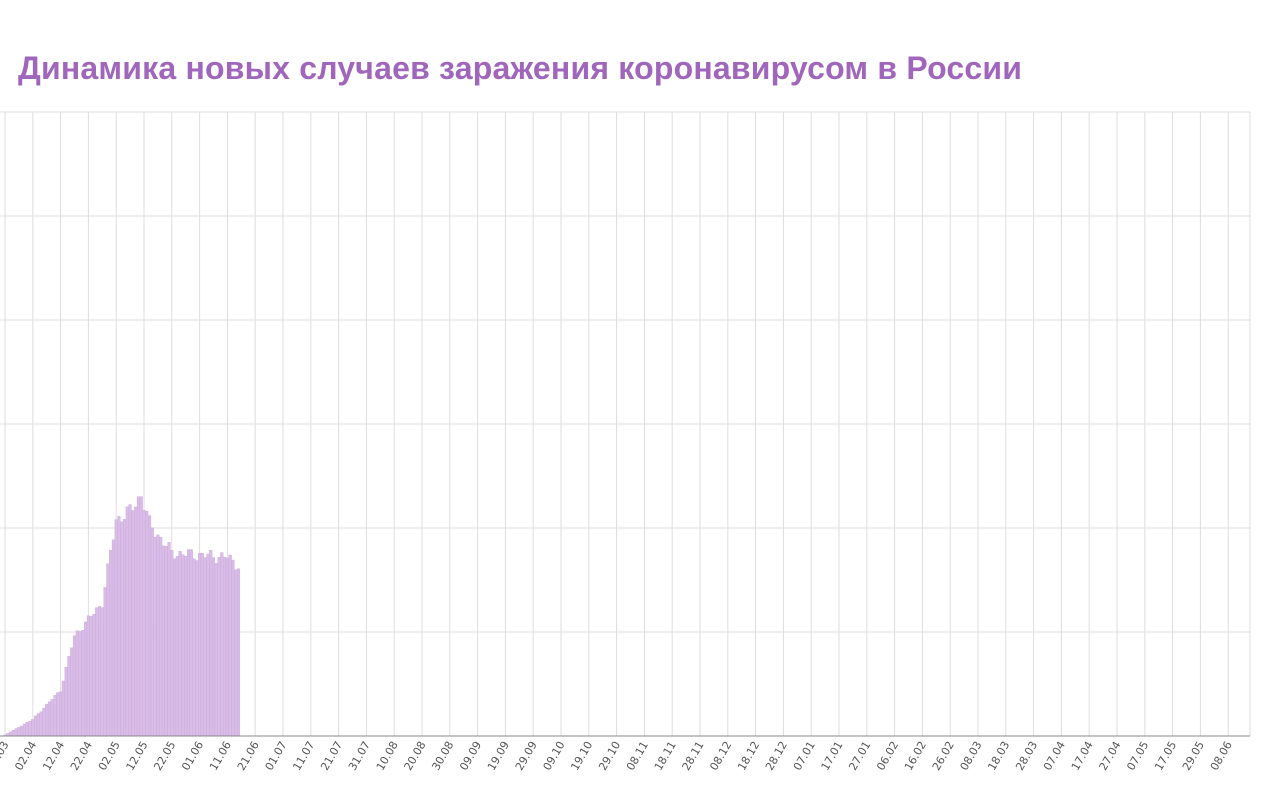  Describe the element at coordinates (331, 756) in the screenshot. I see `x-tick-label: 21.07` at that location.